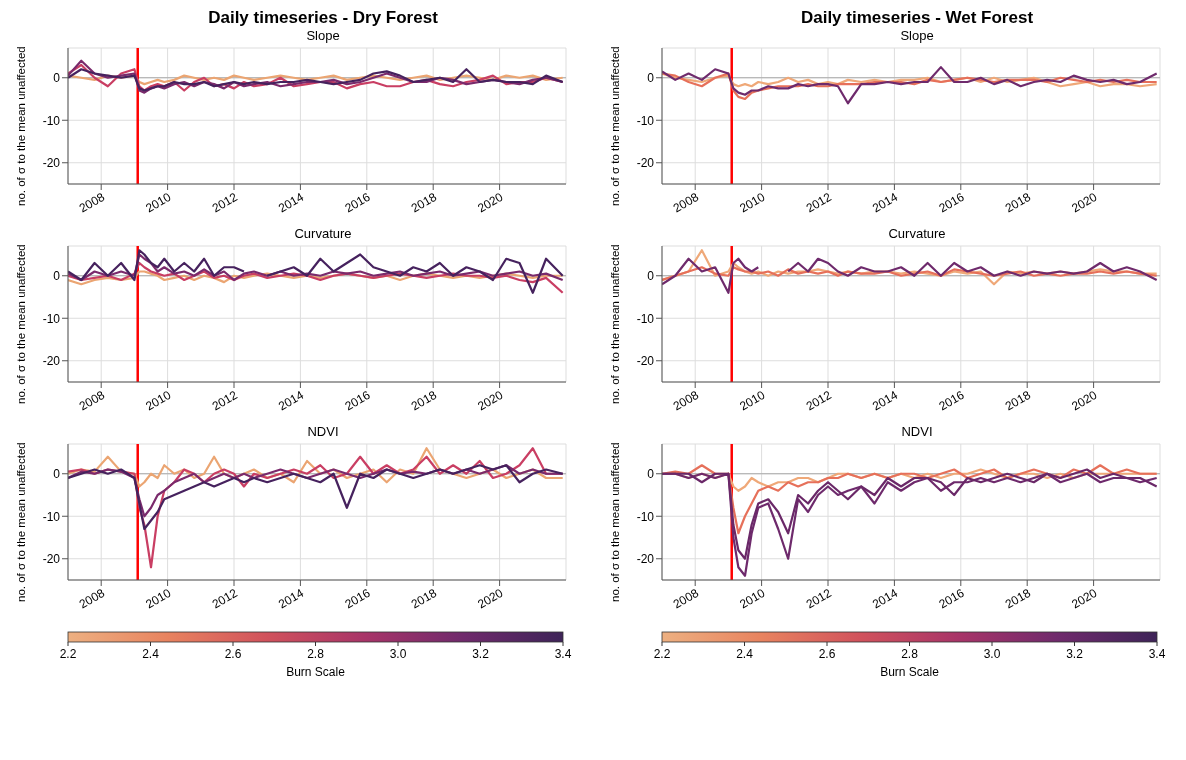 Image resolution: width=1186 pixels, height=760 pixels. Describe the element at coordinates (323, 18) in the screenshot. I see `chart-title: Daily timeseries - Dry Forest` at that location.